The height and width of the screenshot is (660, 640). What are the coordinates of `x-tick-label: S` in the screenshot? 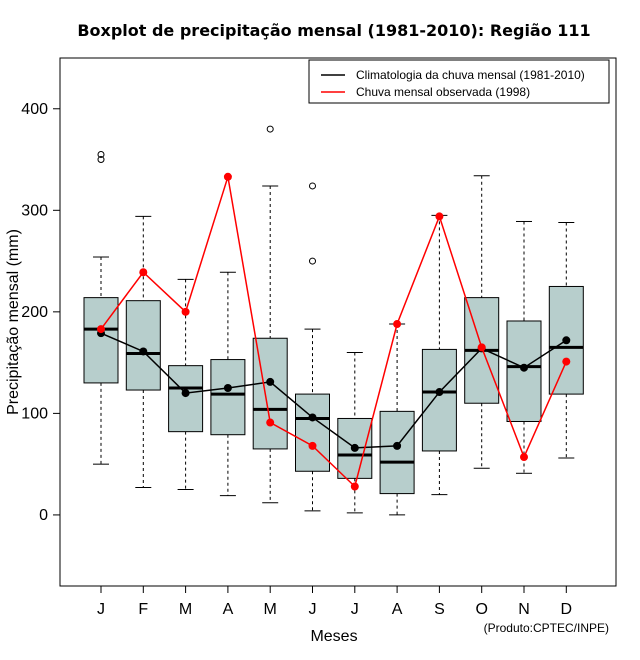 It's located at (439, 609).